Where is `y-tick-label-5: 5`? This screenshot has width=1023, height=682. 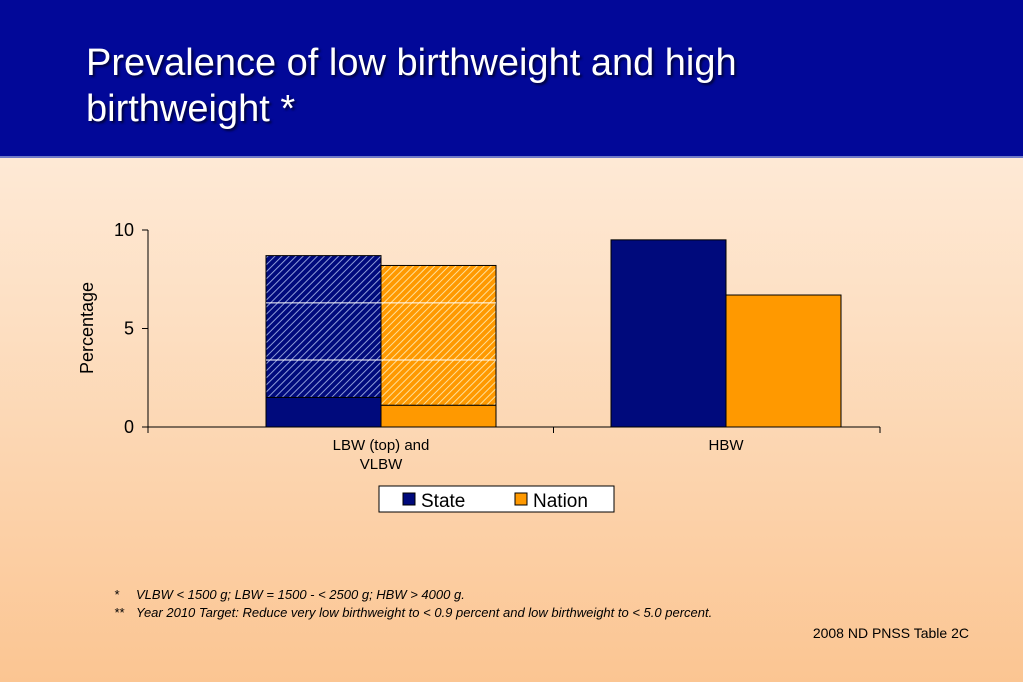 y-tick-label-5: 5 is located at coordinates (129, 329).